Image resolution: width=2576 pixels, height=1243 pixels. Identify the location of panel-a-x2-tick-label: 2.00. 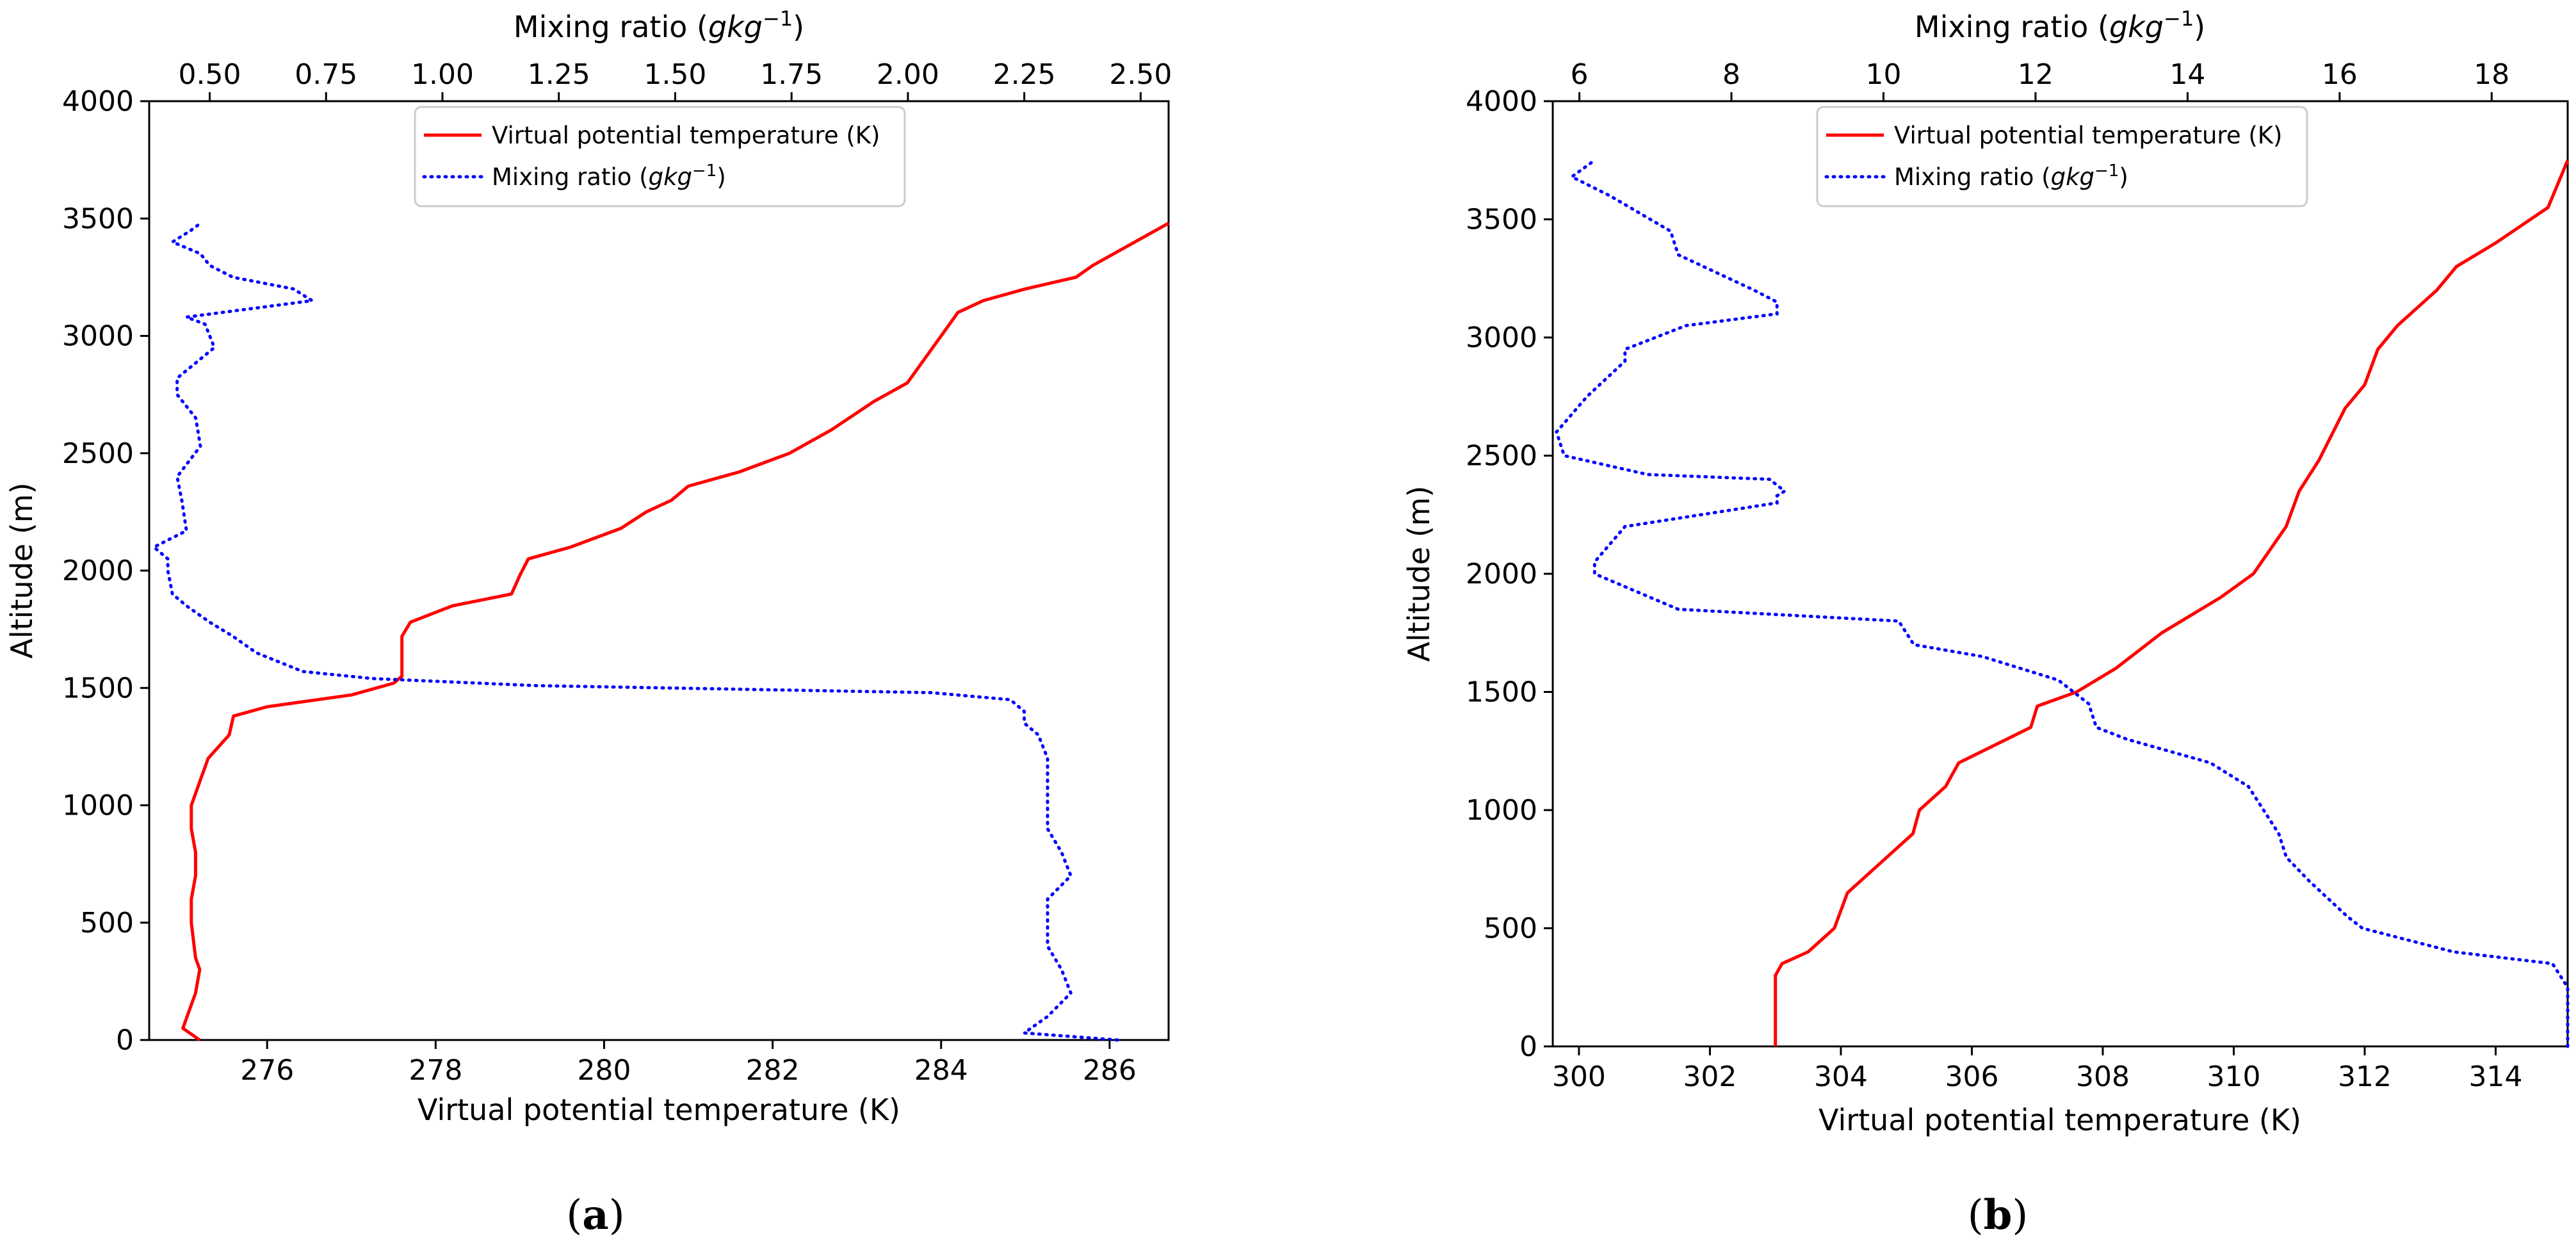
(908, 74).